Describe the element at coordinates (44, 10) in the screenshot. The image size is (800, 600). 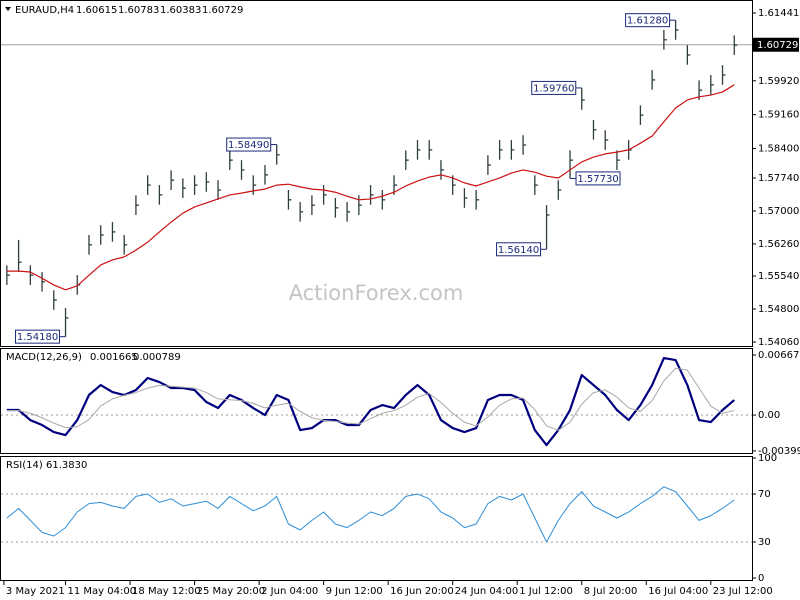
I see `symbol-title: EURAUD,H4` at that location.